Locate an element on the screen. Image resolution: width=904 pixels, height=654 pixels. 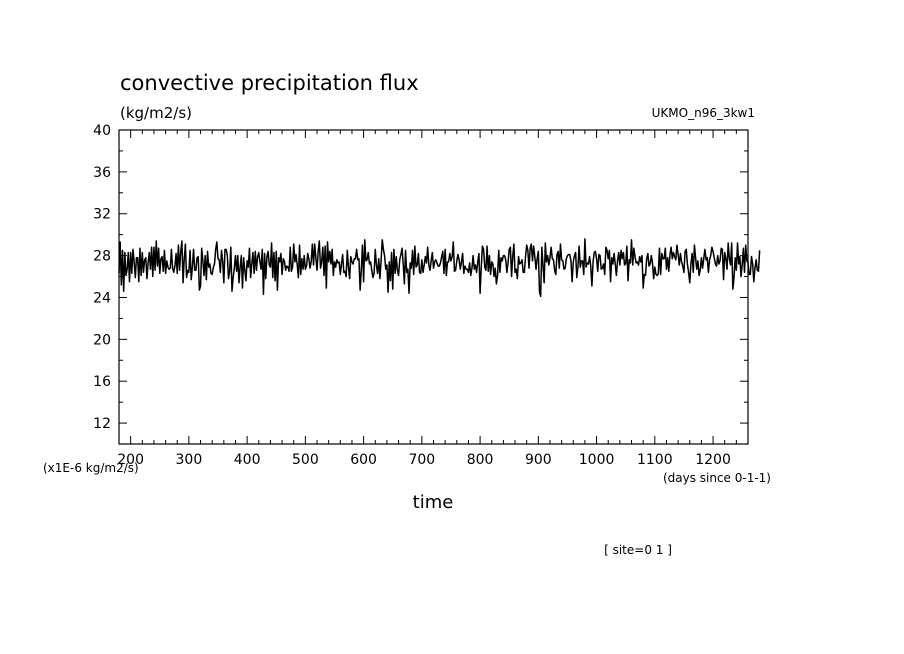
x-tick-label: 600 is located at coordinates (363, 460).